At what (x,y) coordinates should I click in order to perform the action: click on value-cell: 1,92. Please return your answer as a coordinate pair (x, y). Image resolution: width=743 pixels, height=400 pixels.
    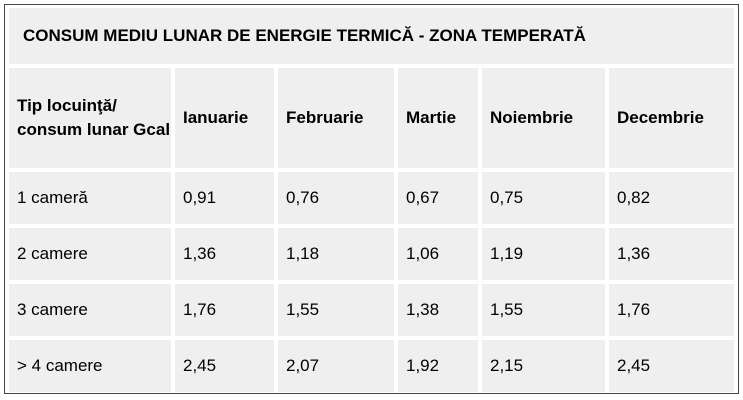
    Looking at the image, I should click on (438, 366).